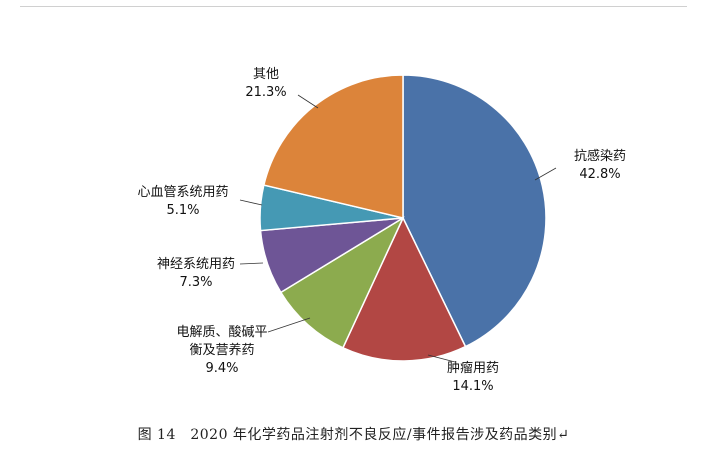 The width and height of the screenshot is (707, 460). Describe the element at coordinates (473, 368) in the screenshot. I see `slice-label: 肿瘤用药` at that location.